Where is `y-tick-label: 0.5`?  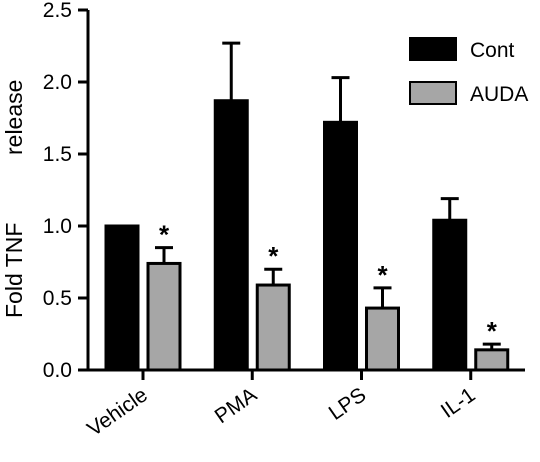
y-tick-label: 0.5 is located at coordinates (57, 298).